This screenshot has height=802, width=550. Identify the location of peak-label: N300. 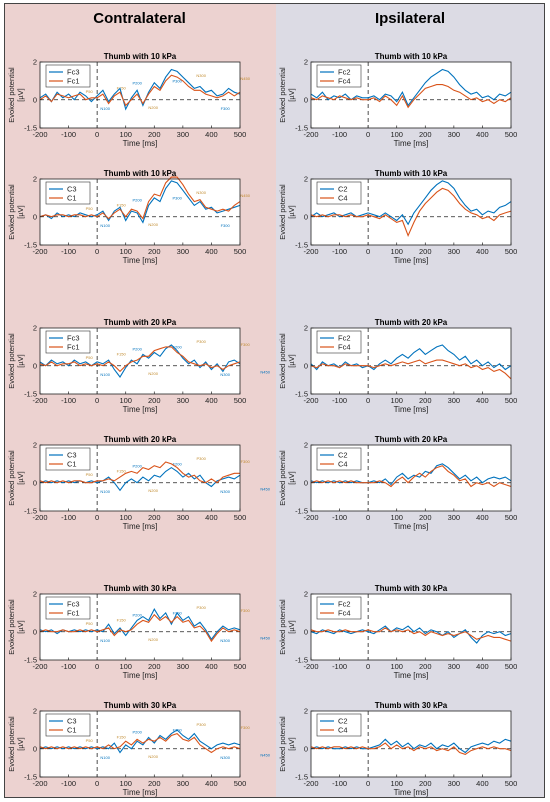
(225, 374).